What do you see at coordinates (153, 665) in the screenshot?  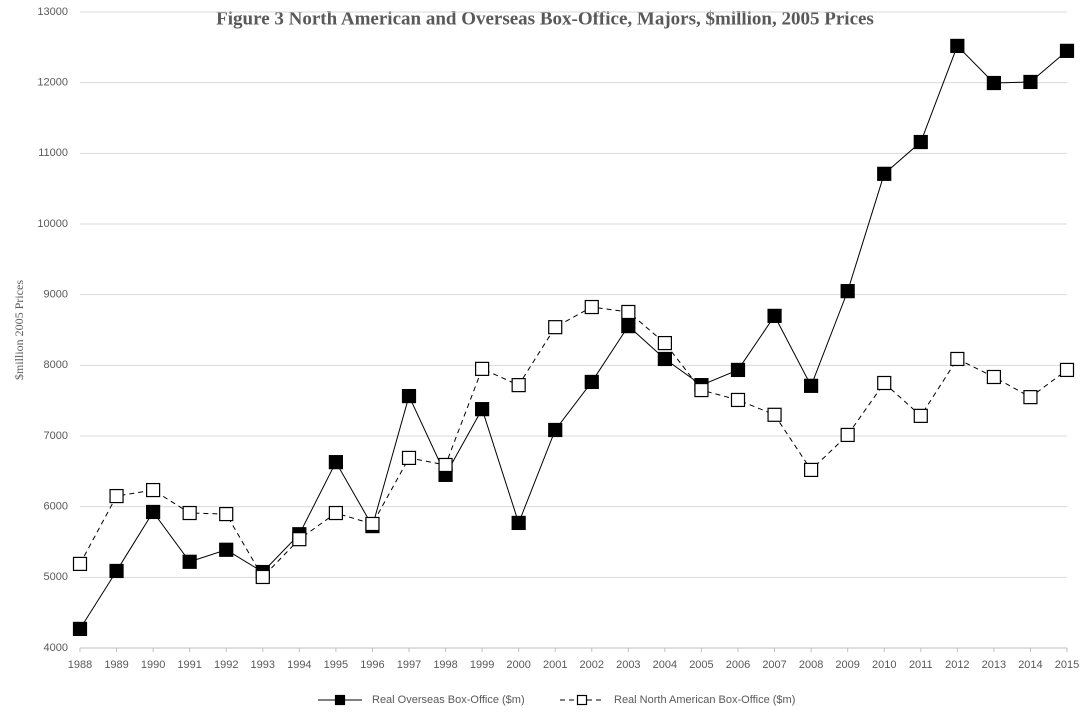 I see `x-tick-label: 1990` at bounding box center [153, 665].